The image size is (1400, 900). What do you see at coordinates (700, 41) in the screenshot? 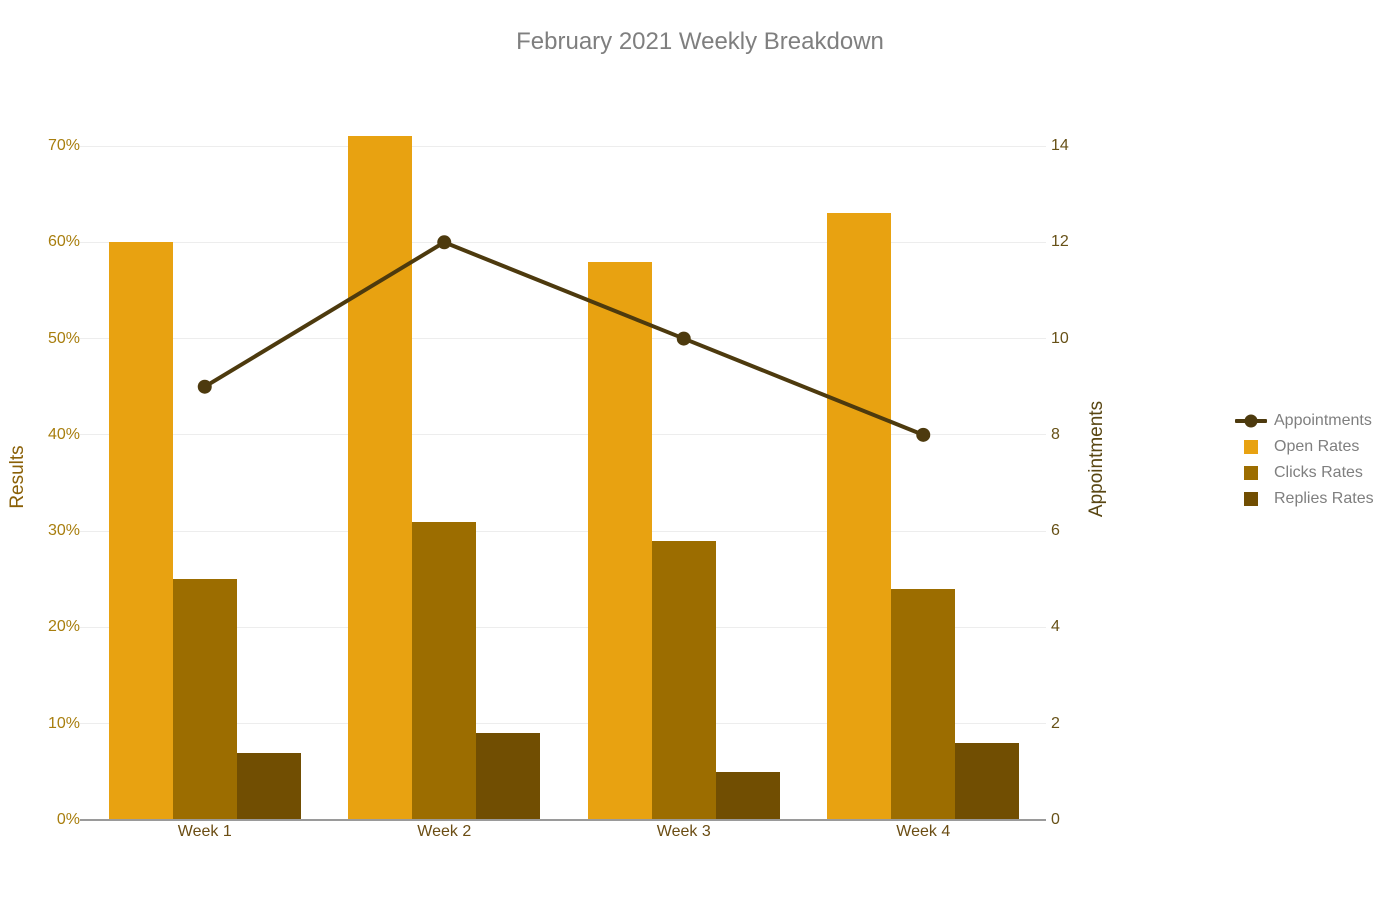
I see `chart-title: February 2021 Weekly Breakdown` at bounding box center [700, 41].